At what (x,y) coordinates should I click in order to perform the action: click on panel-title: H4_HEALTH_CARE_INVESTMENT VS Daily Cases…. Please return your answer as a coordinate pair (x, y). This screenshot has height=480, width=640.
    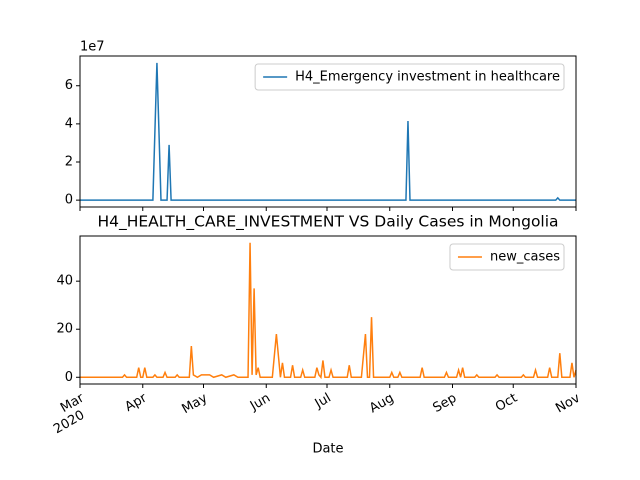
    Looking at the image, I should click on (327, 222).